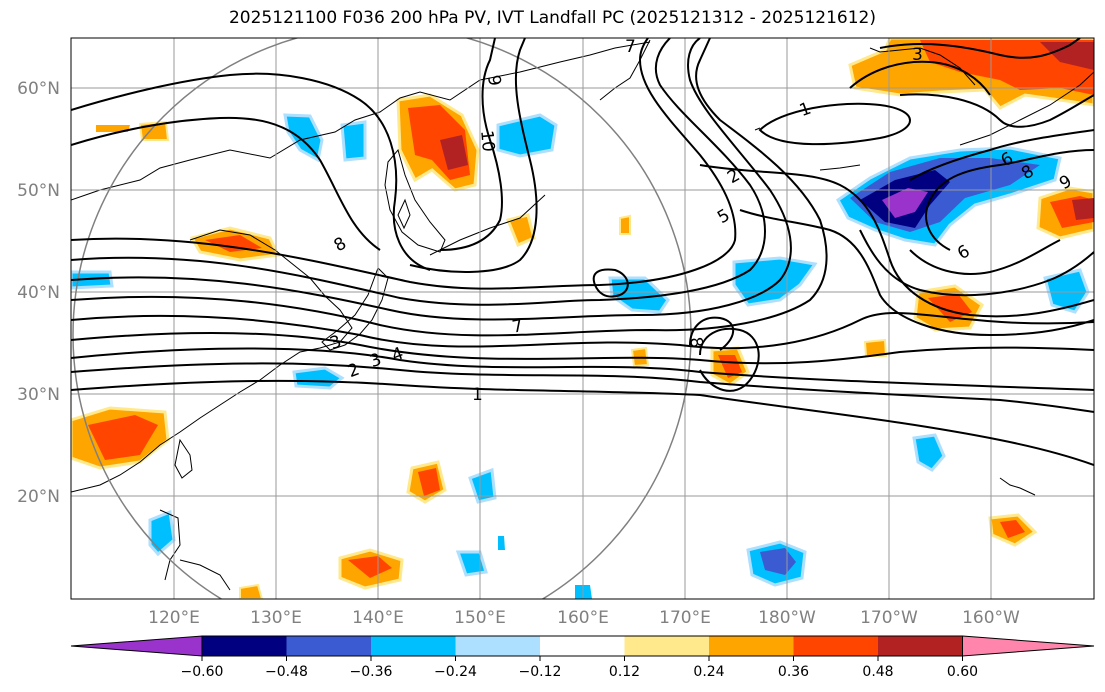 This screenshot has height=692, width=1105. What do you see at coordinates (38, 395) in the screenshot?
I see `lat-label: 30°N` at bounding box center [38, 395].